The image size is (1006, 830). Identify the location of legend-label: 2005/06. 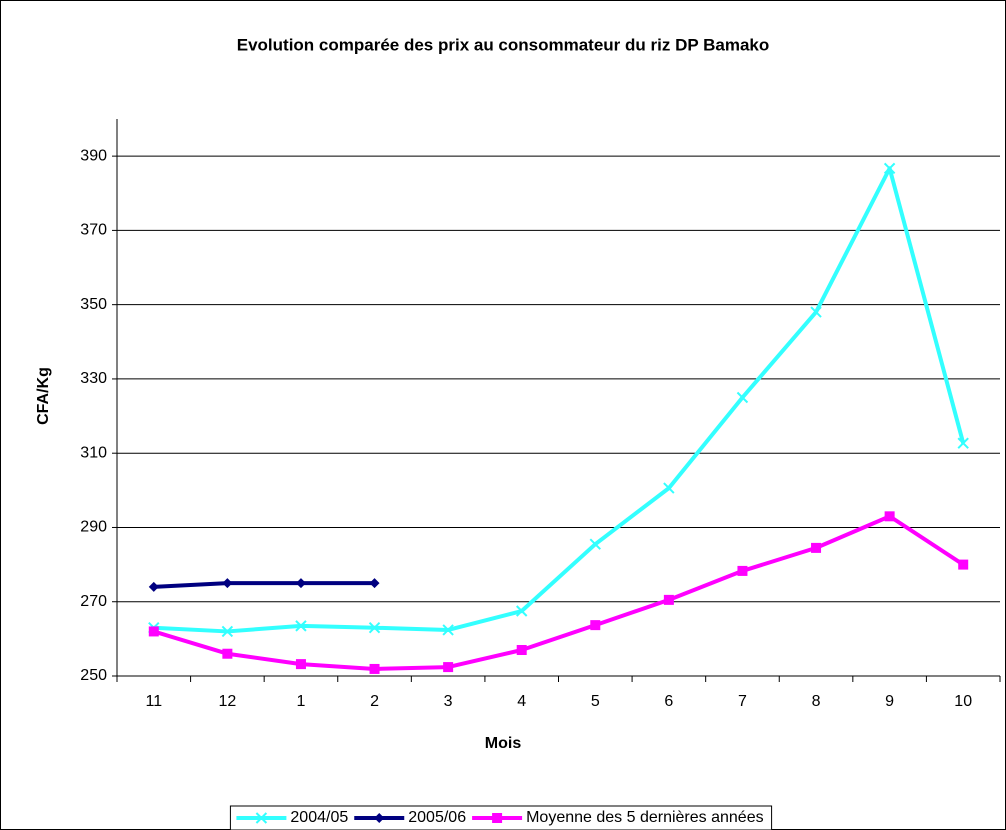
(437, 817).